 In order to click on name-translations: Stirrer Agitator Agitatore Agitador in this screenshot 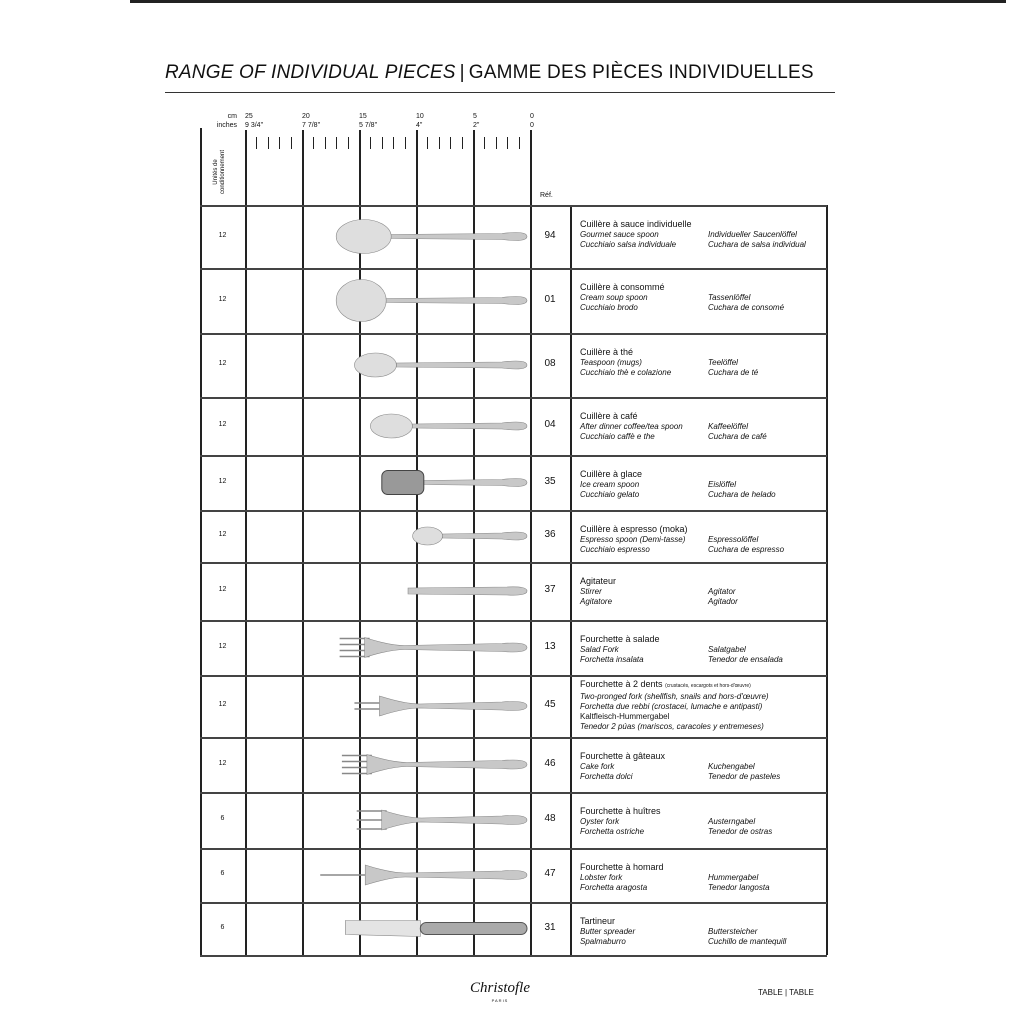, I will do `click(702, 597)`.